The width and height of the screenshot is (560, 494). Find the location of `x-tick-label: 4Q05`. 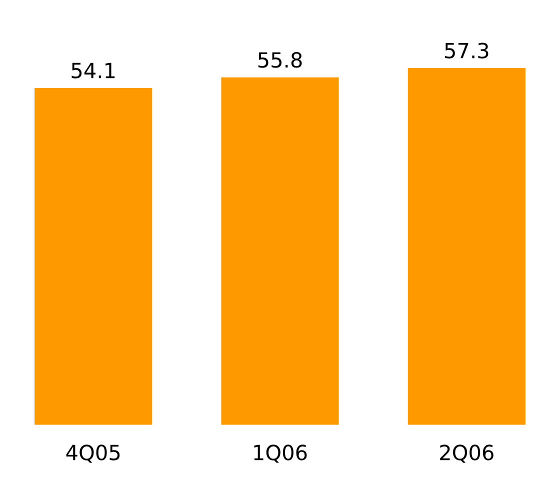

x-tick-label: 4Q05 is located at coordinates (93, 453).